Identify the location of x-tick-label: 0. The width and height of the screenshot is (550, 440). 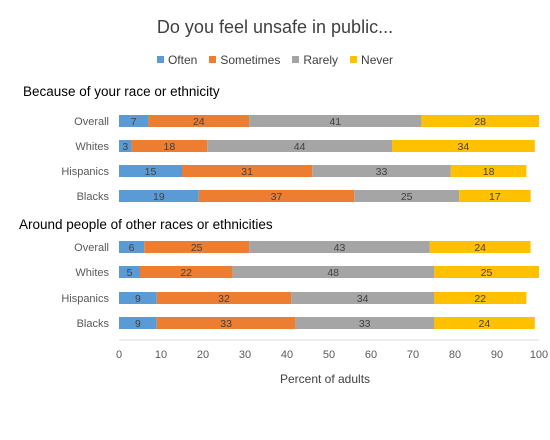
(119, 355).